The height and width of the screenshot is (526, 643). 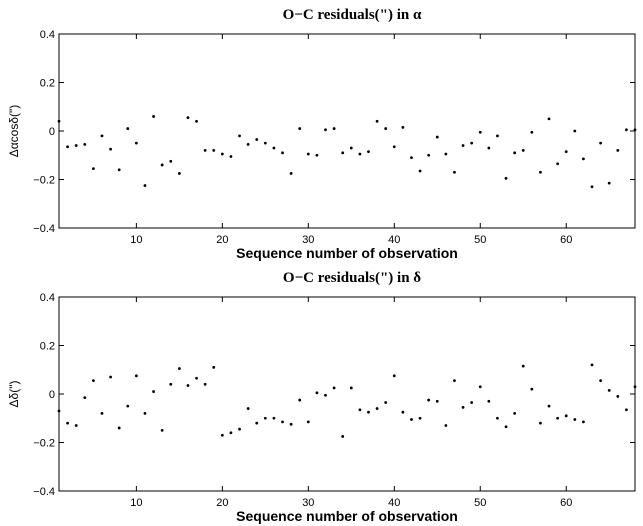 What do you see at coordinates (308, 240) in the screenshot?
I see `panel-1-xtick-label: 30` at bounding box center [308, 240].